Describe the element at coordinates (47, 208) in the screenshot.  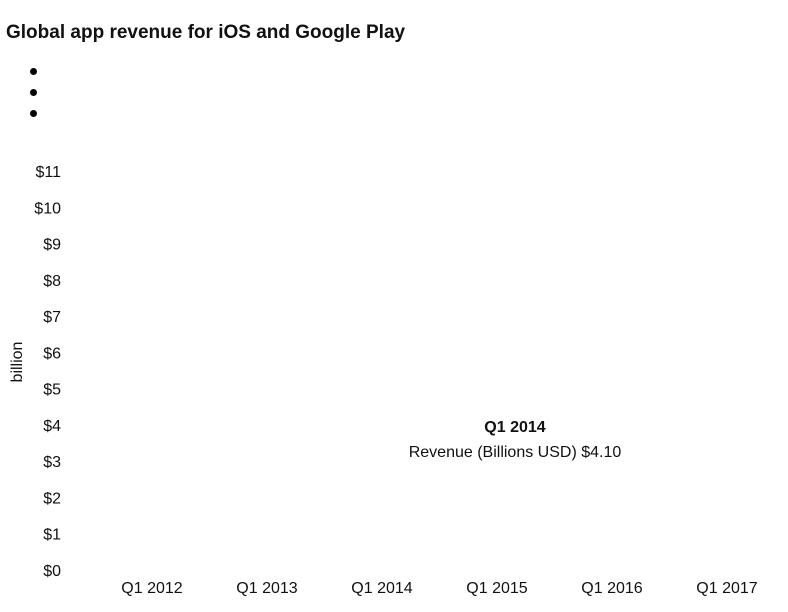
I see `y-tick-label: $10` at that location.